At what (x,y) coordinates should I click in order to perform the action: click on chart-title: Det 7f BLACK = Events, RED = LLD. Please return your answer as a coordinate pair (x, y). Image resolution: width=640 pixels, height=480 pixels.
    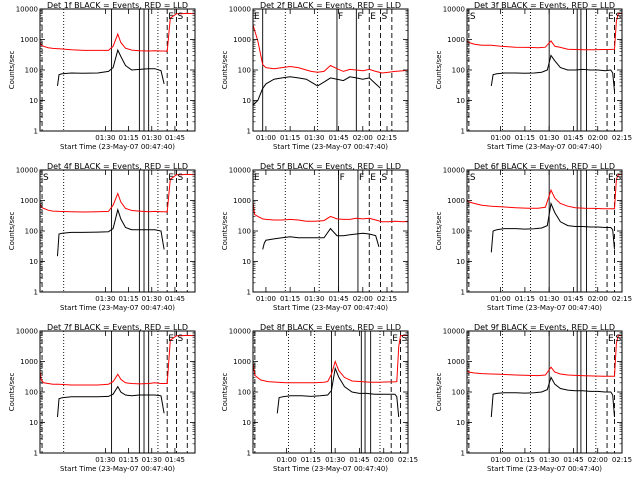
    Looking at the image, I should click on (117, 327).